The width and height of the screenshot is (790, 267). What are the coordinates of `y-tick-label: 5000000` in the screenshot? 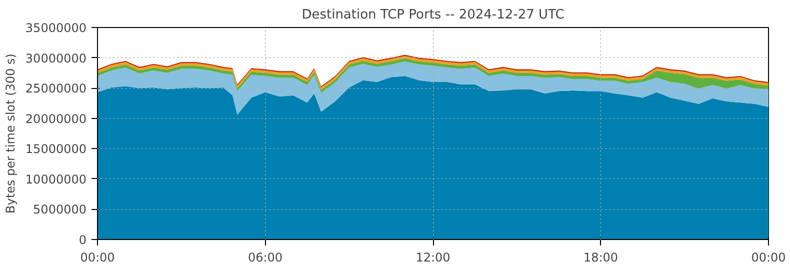 It's located at (60, 209).